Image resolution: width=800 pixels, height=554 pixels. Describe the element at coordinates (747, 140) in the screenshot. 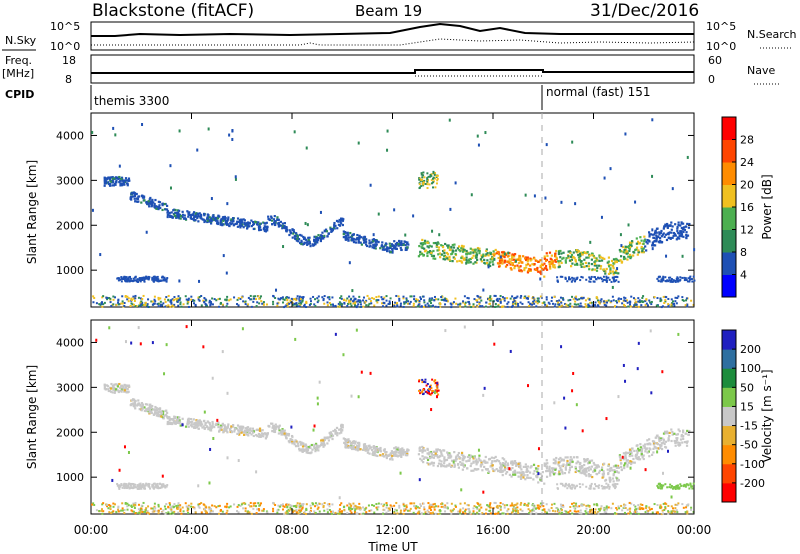

I see `colorbar-tick-label: 28` at that location.